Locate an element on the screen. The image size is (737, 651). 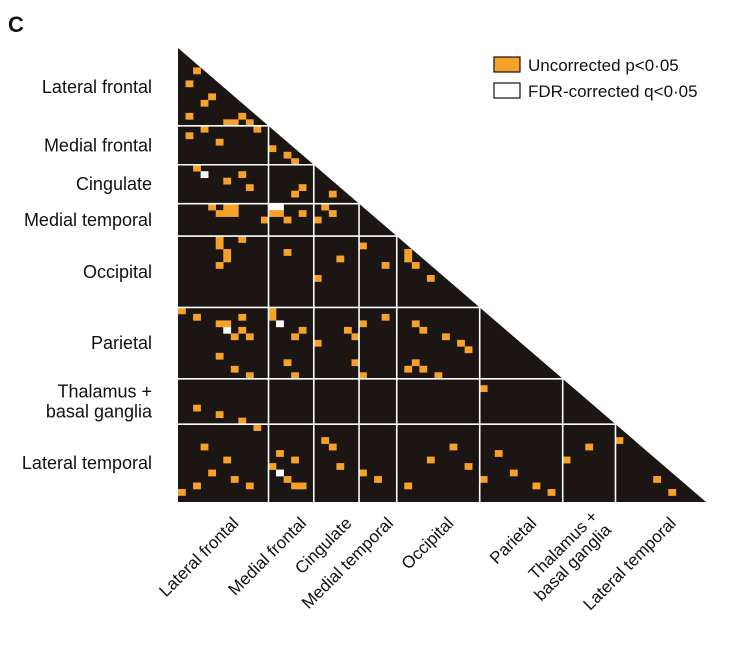
row-label-line: Lateral frontal is located at coordinates (97, 87).